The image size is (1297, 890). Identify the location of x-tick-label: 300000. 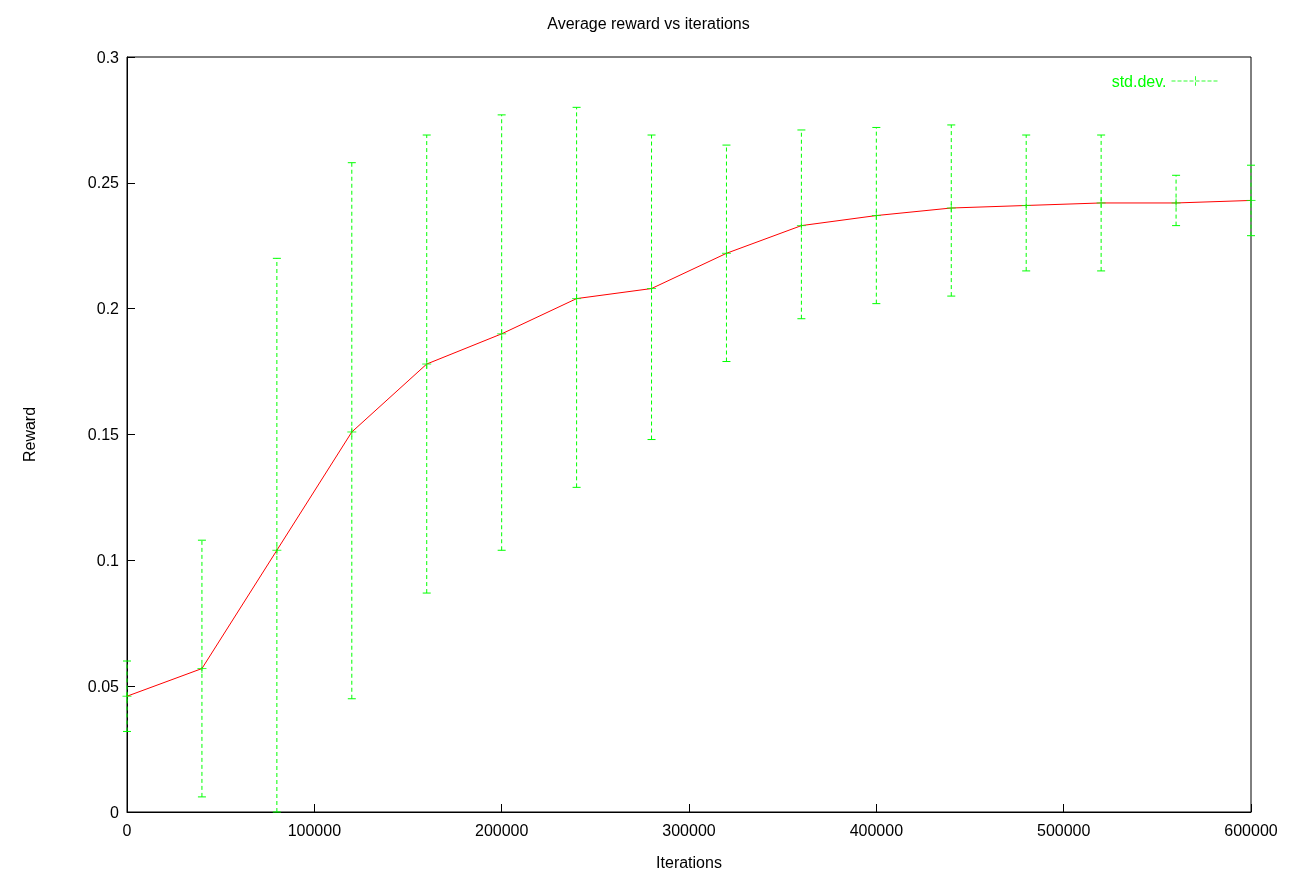
(689, 830).